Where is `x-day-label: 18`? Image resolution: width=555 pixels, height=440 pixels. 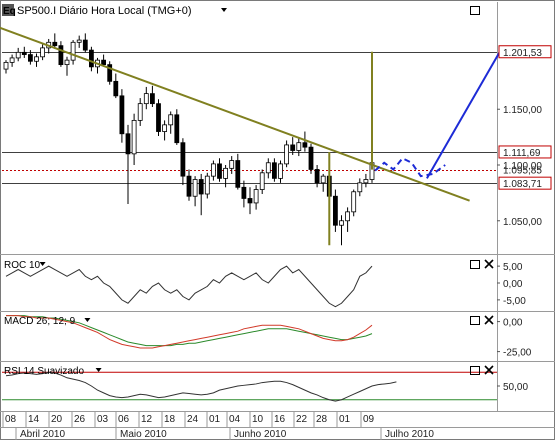 x-day-label: 18 is located at coordinates (170, 419).